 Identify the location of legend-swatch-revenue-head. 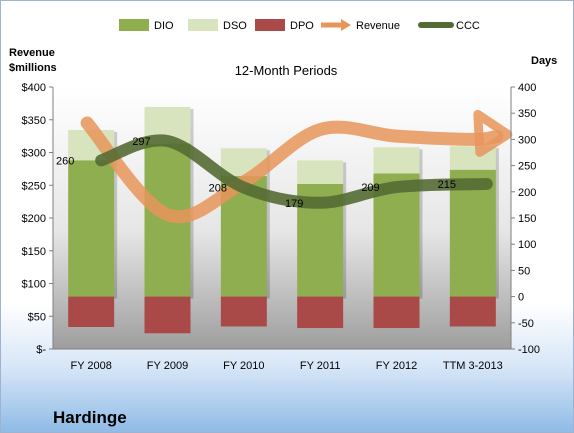
(346, 25).